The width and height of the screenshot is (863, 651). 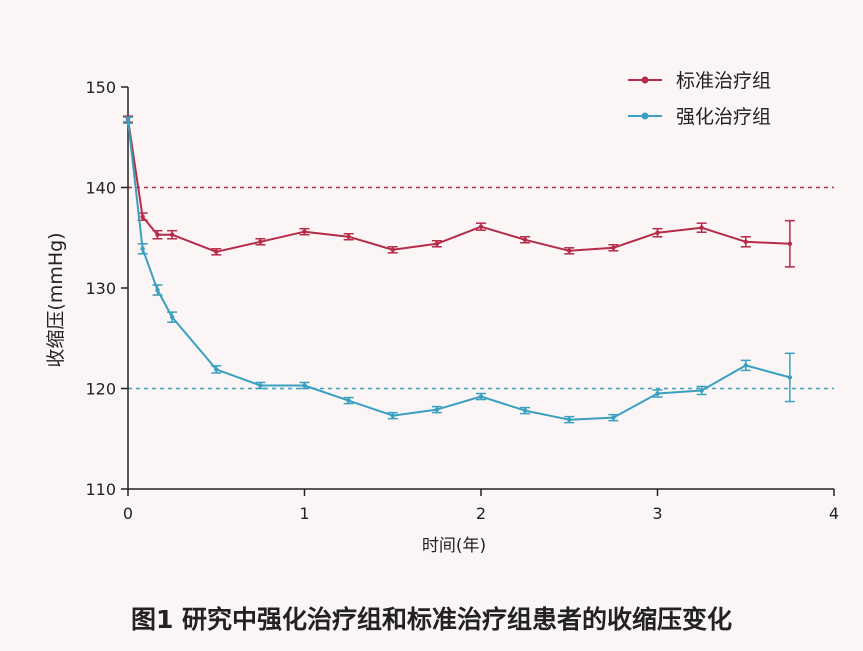 I want to click on x-tick-label: 0, so click(x=128, y=513).